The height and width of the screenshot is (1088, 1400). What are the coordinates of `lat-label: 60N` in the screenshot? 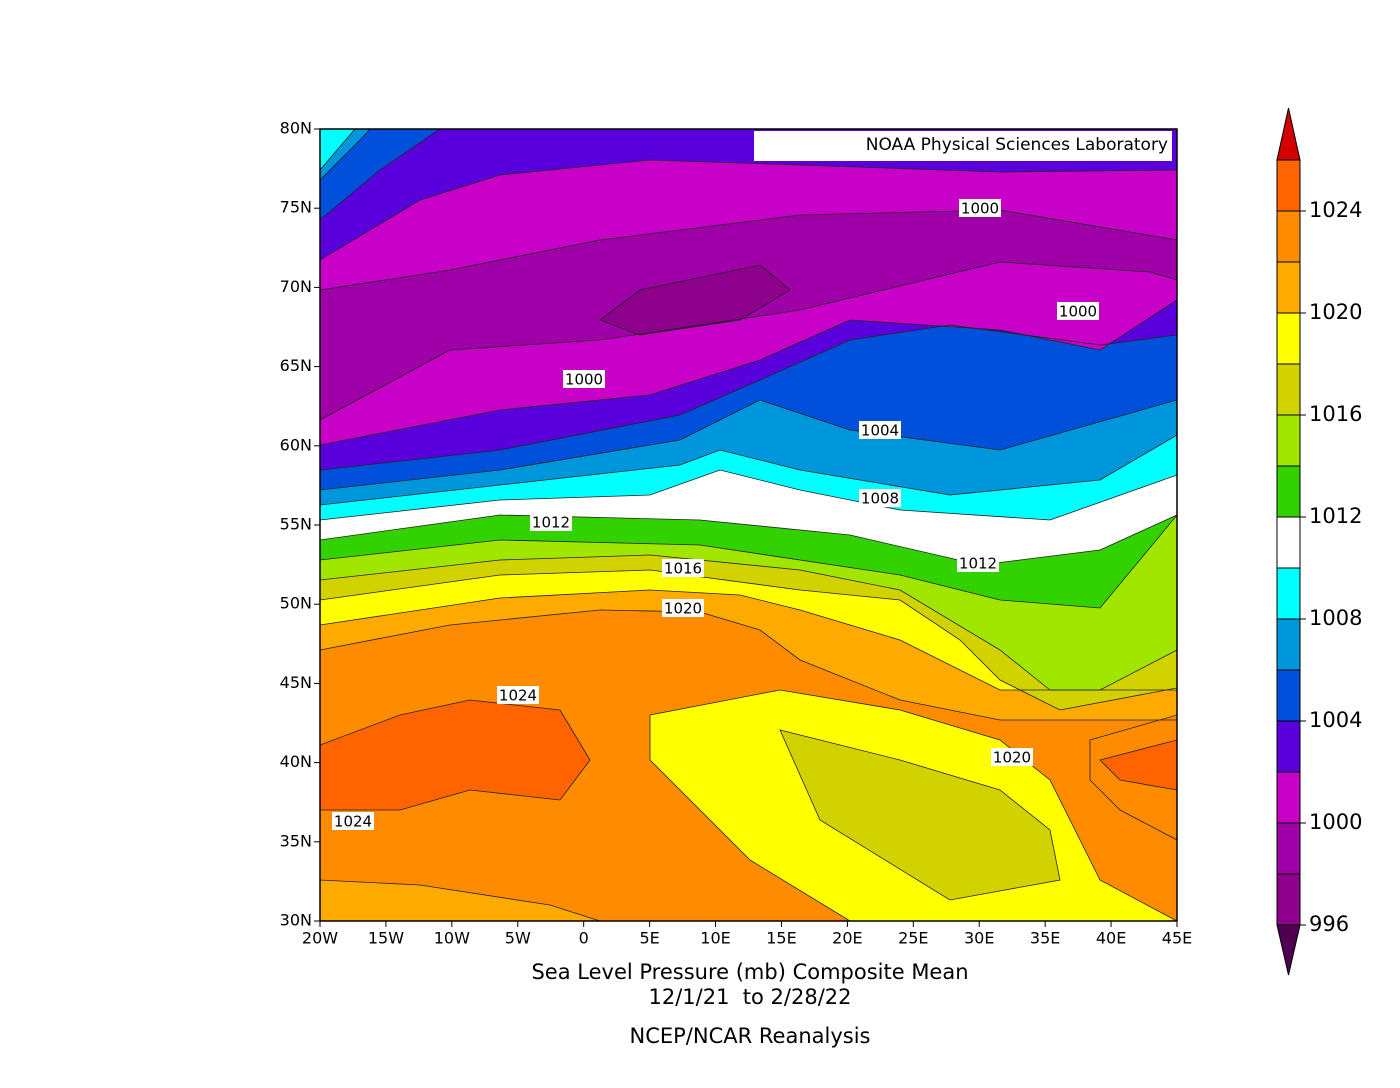 It's located at (296, 444).